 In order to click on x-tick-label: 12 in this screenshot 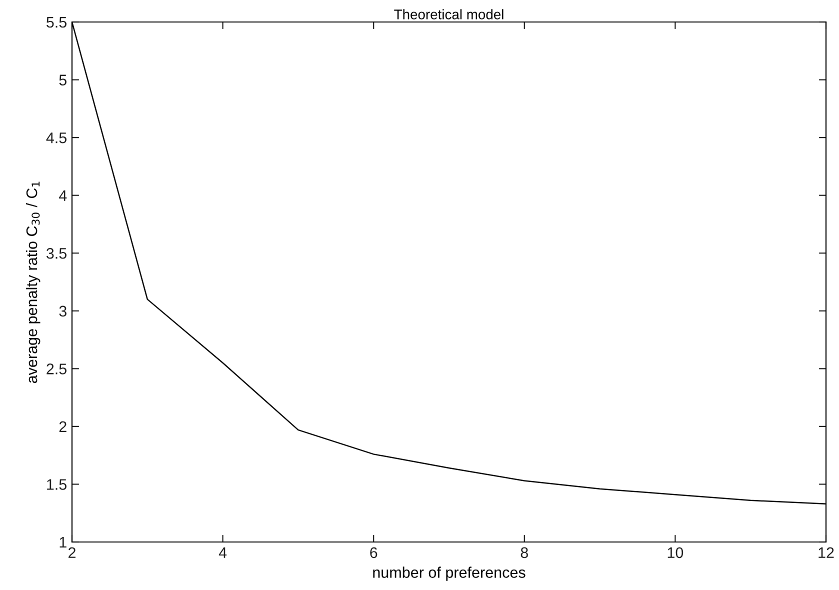, I will do `click(826, 552)`.